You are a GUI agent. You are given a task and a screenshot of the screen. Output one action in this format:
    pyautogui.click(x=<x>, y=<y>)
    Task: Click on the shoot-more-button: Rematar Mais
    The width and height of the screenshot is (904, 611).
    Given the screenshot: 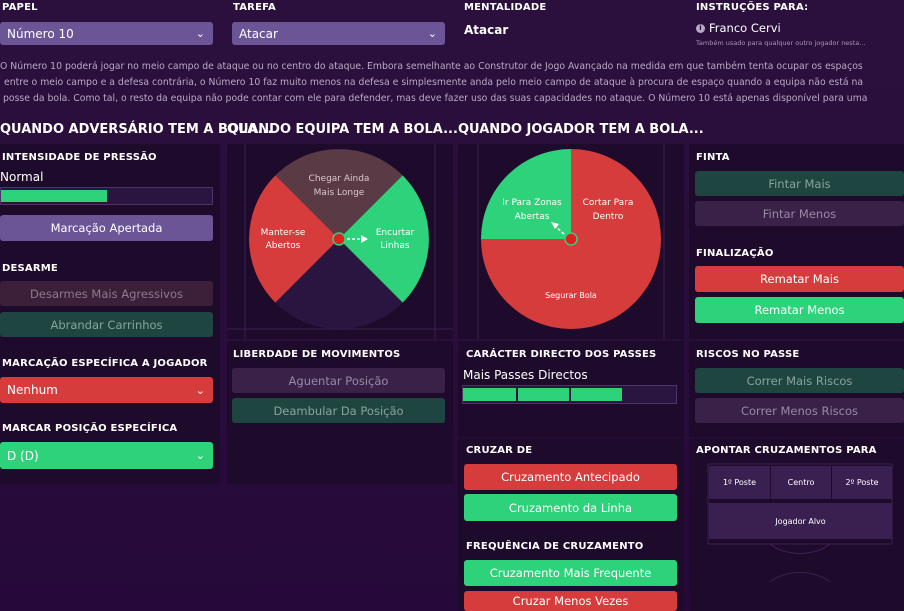 What is the action you would take?
    pyautogui.click(x=799, y=279)
    